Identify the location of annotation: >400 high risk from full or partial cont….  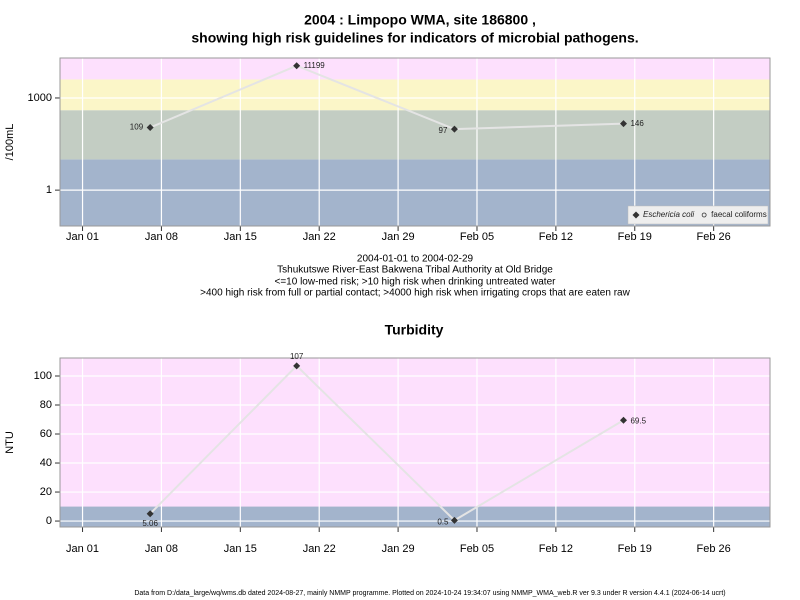
(415, 293).